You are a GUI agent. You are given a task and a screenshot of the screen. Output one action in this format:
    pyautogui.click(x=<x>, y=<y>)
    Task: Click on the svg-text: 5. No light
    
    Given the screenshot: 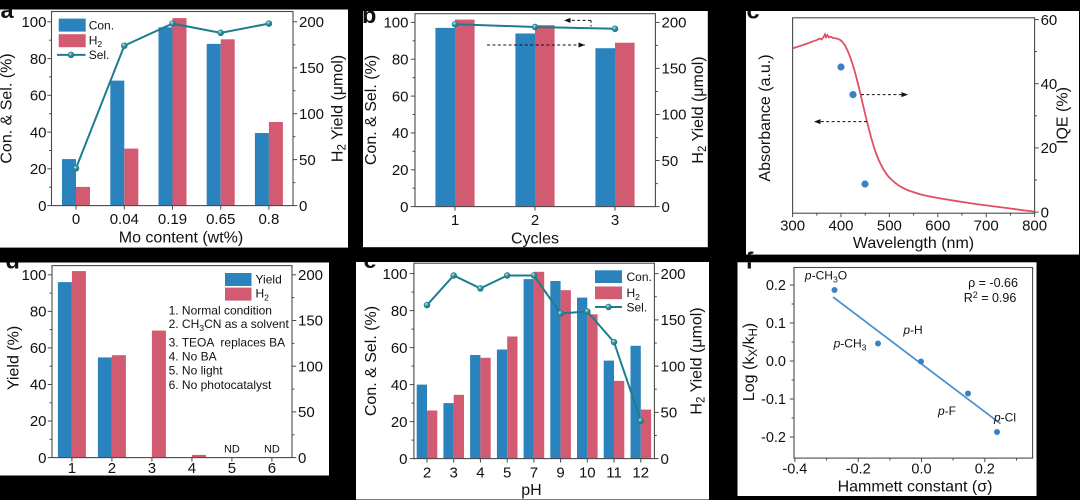 What is the action you would take?
    pyautogui.click(x=196, y=371)
    